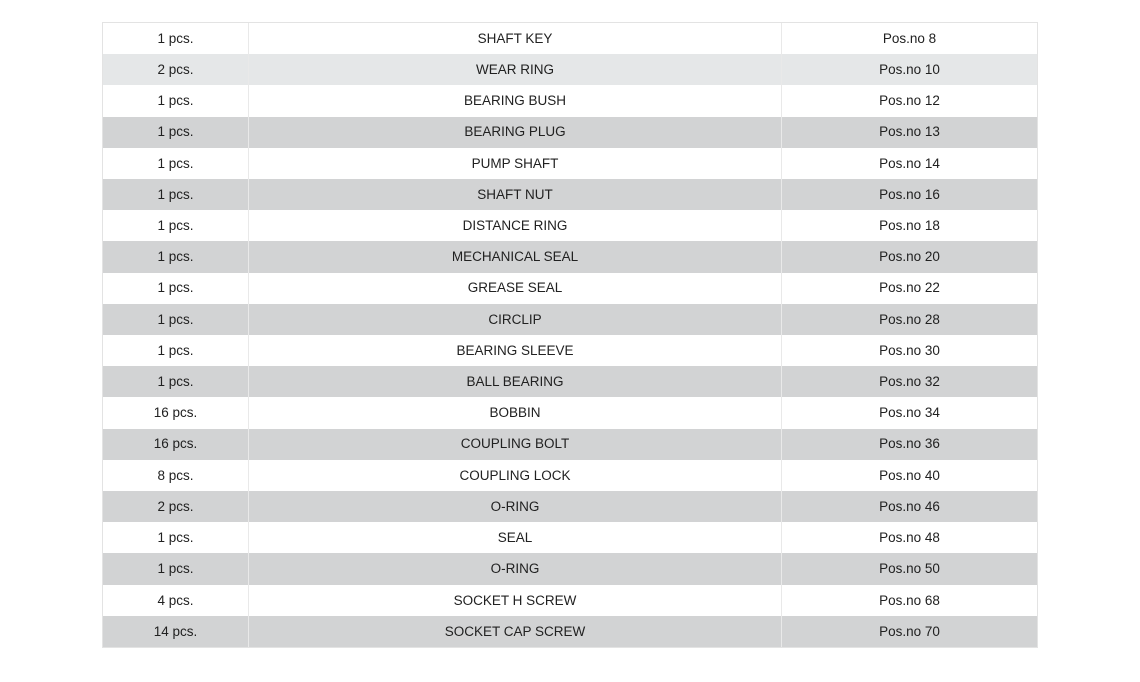  I want to click on table-row: 1 pcs. O-RING Pos.no 50, so click(570, 569).